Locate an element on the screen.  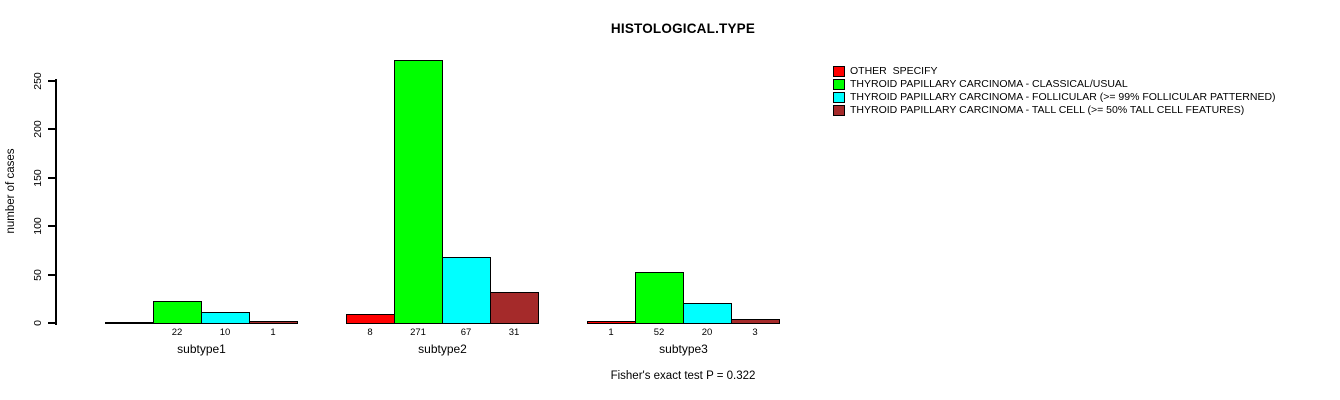
x-axis-group-label: subtype3 is located at coordinates (683, 349).